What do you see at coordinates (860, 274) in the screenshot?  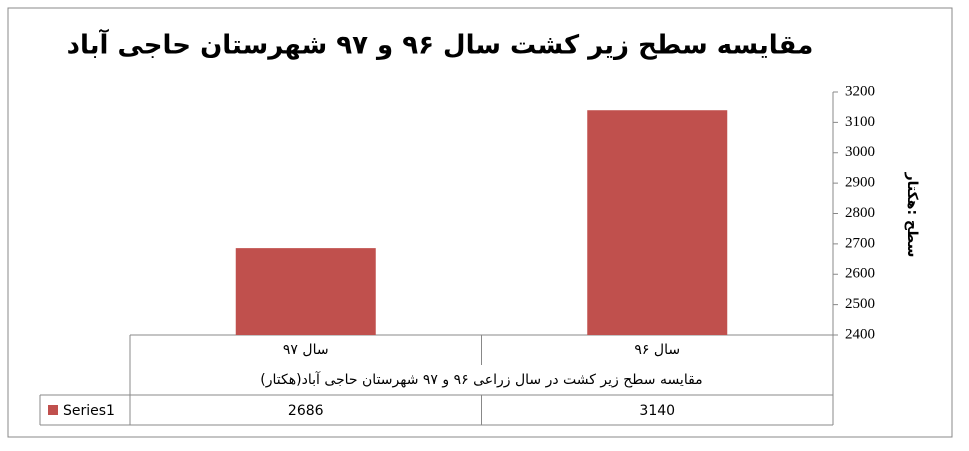 I see `y-tick-label: 2600` at bounding box center [860, 274].